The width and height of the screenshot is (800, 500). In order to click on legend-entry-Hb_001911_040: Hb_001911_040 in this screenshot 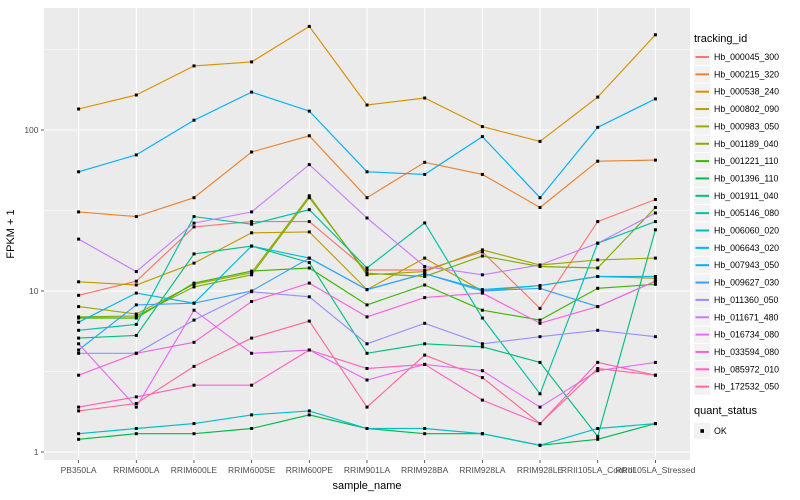, I will do `click(736, 195)`.